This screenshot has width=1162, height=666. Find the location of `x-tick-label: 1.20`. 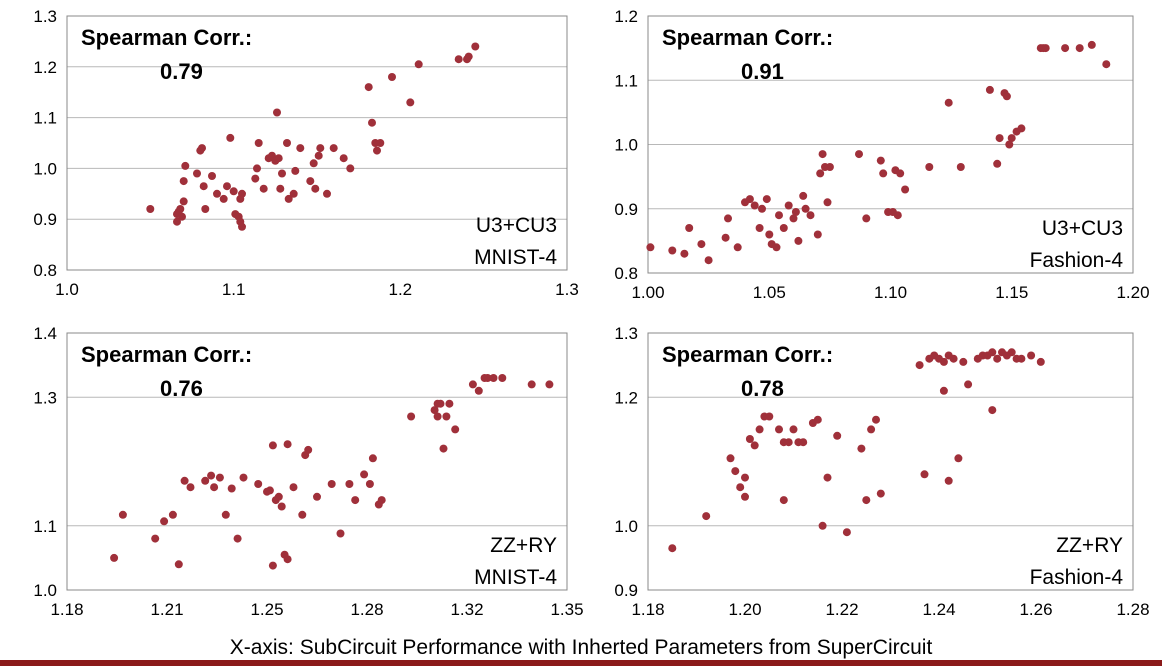

x-tick-label: 1.20 is located at coordinates (1132, 292).